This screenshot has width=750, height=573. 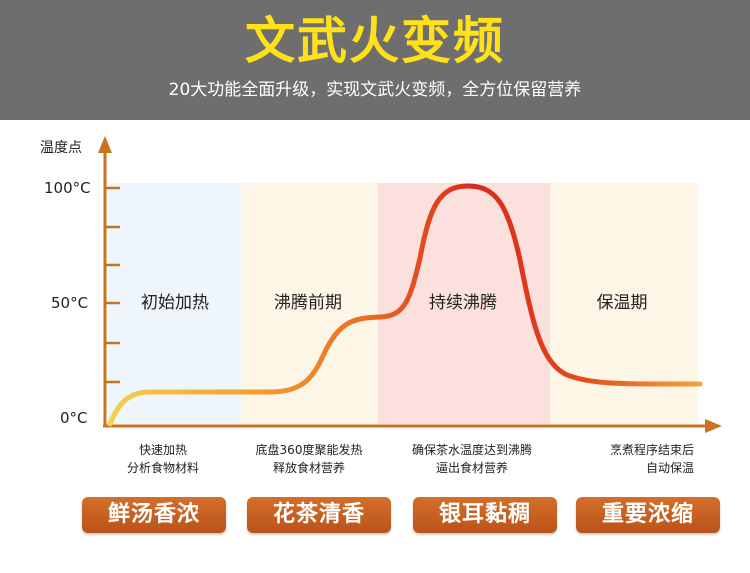 I want to click on phase-label-initial-heating: 初始加热, so click(x=175, y=303).